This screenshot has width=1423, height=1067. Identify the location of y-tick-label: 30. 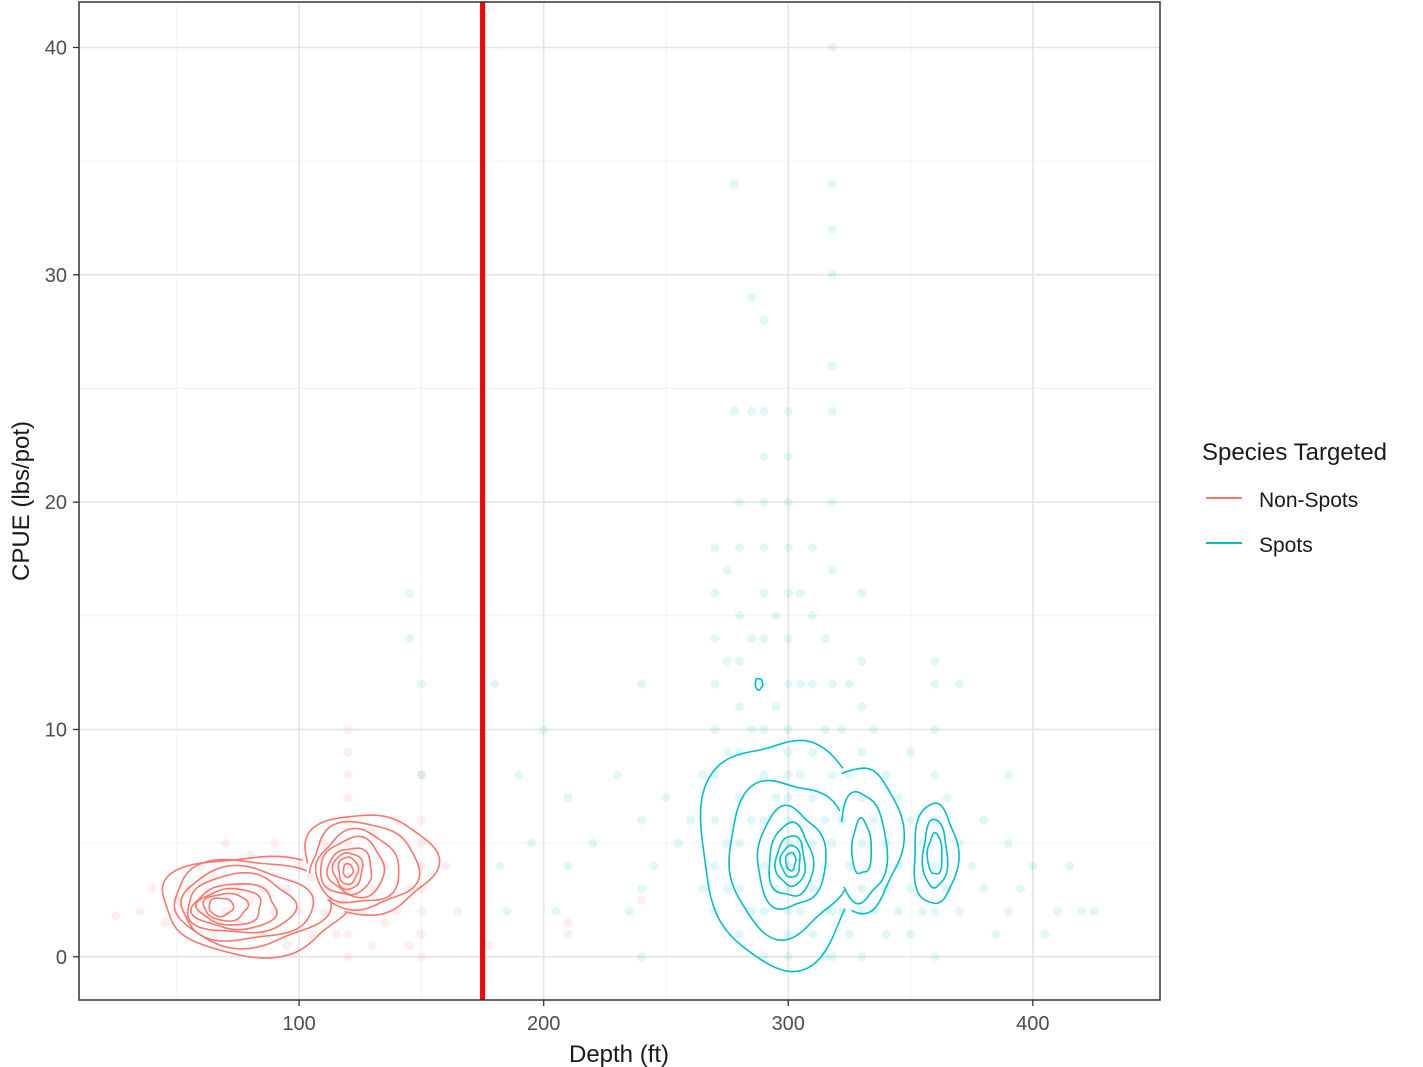
(56, 276).